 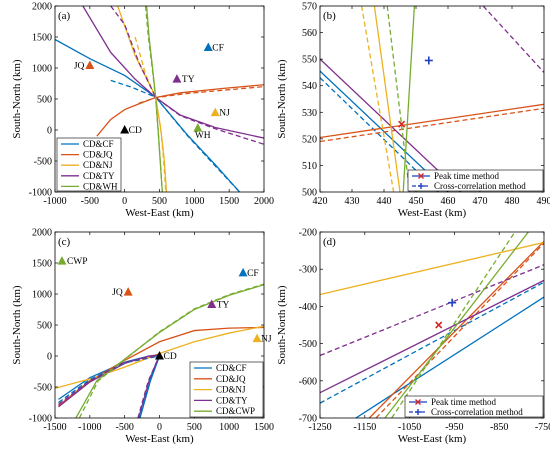 I want to click on station-label-cf: CF, so click(x=218, y=49).